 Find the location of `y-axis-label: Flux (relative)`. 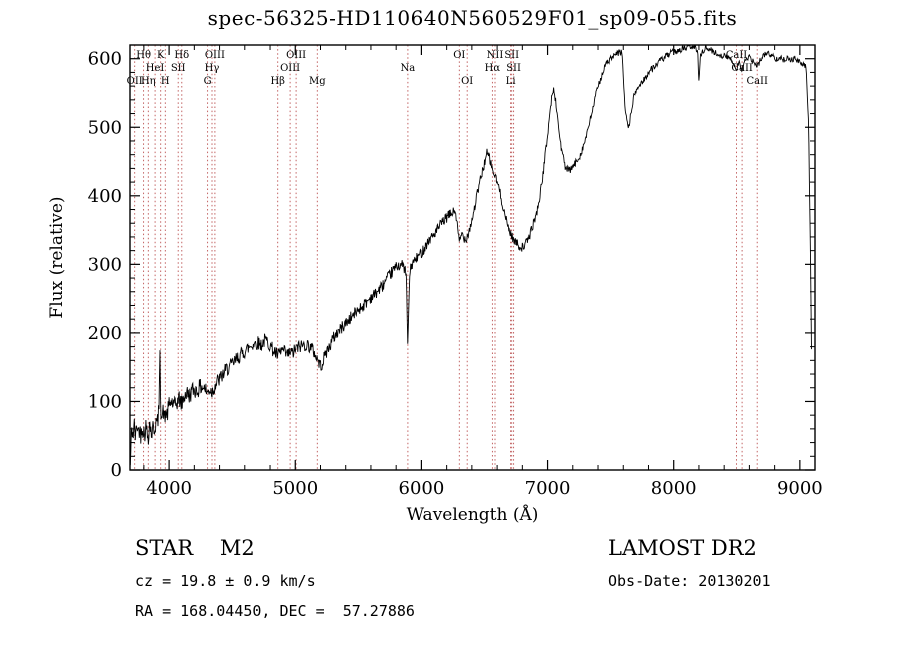

y-axis-label: Flux (relative) is located at coordinates (57, 257).